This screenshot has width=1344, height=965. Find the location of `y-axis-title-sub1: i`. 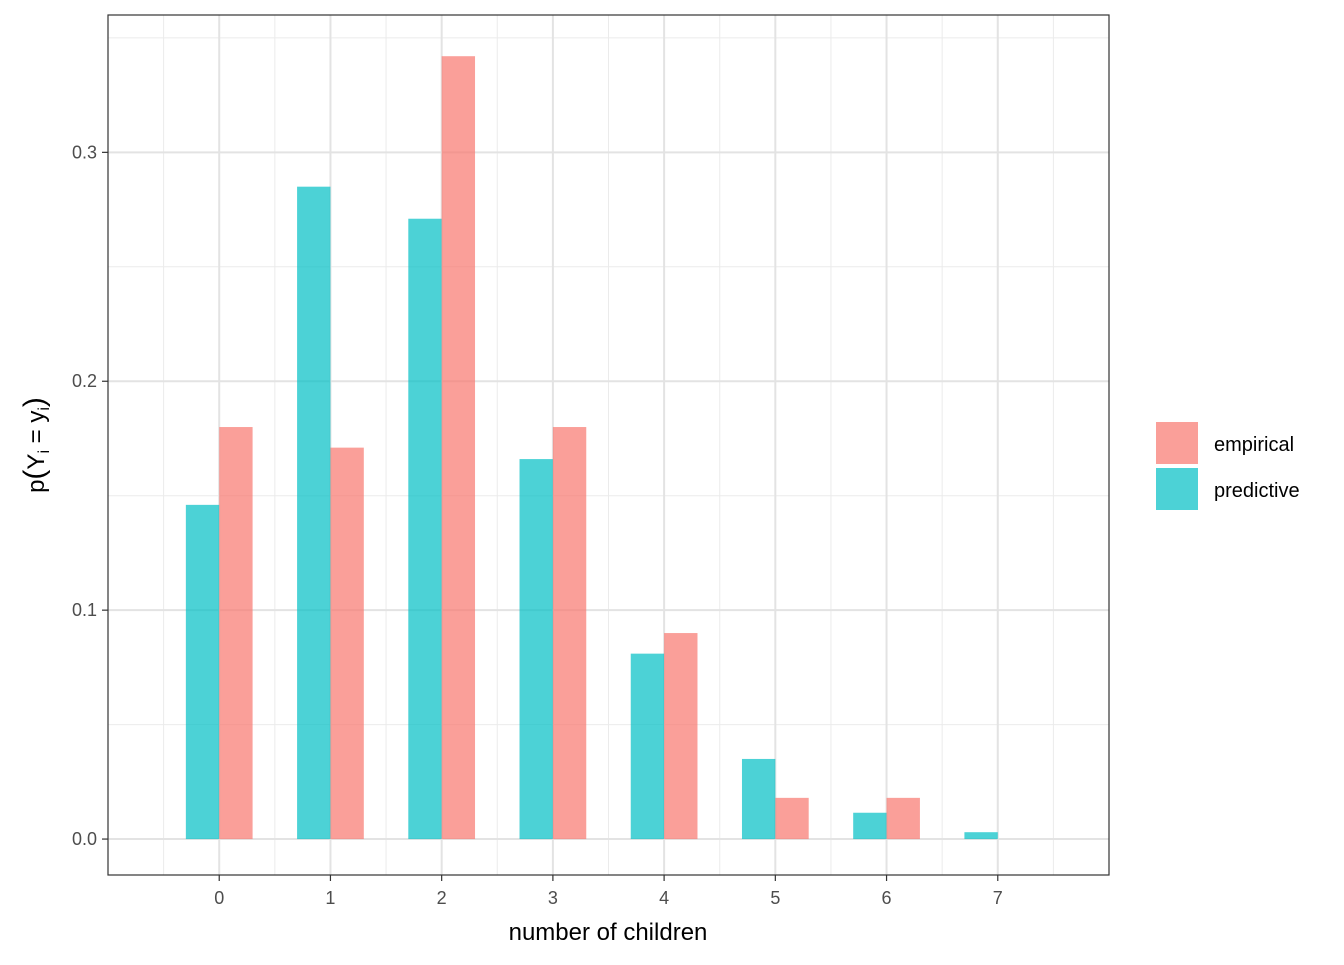

y-axis-title-sub1: i is located at coordinates (44, 452).